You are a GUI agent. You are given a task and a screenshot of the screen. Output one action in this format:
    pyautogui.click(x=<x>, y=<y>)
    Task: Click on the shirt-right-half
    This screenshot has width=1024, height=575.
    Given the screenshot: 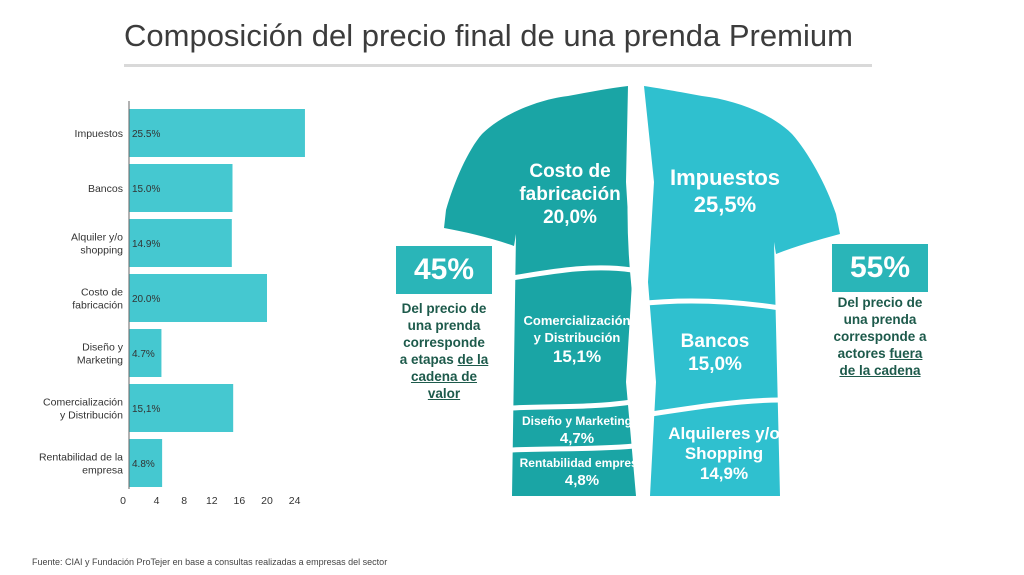 What is the action you would take?
    pyautogui.click(x=742, y=291)
    